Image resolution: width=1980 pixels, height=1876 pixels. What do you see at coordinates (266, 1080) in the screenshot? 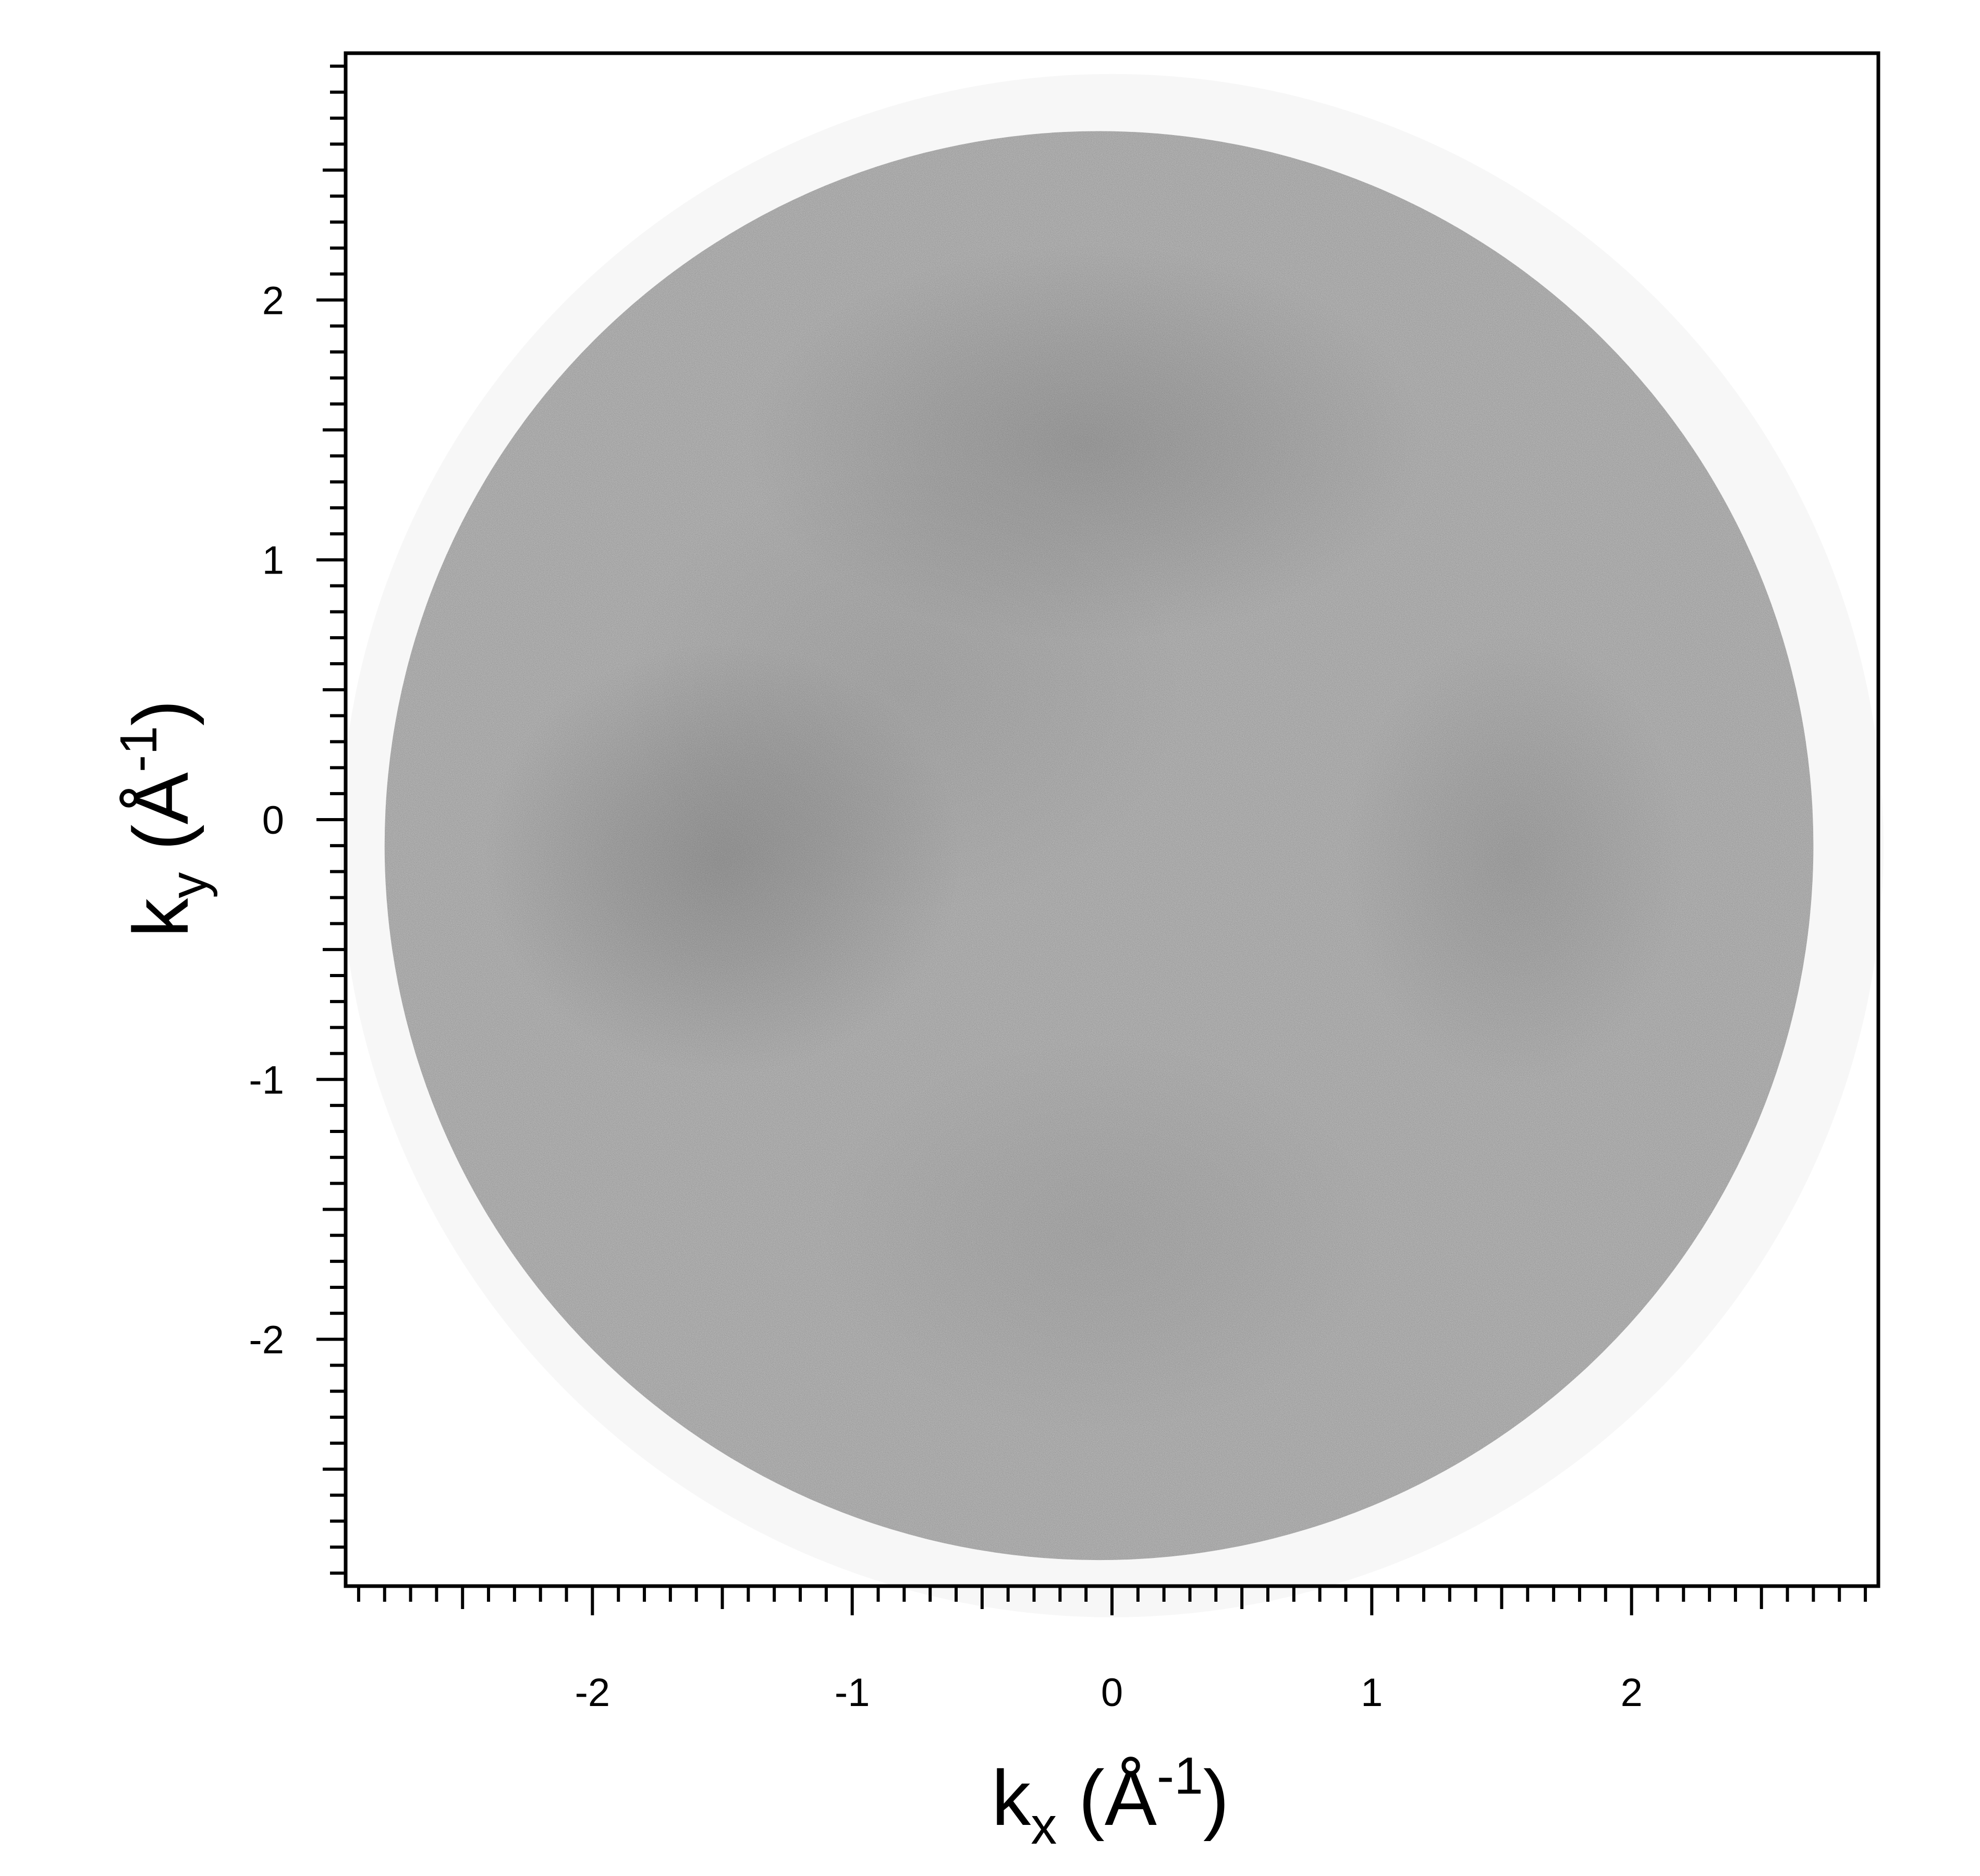
I see `y-tick-label: -1` at bounding box center [266, 1080].